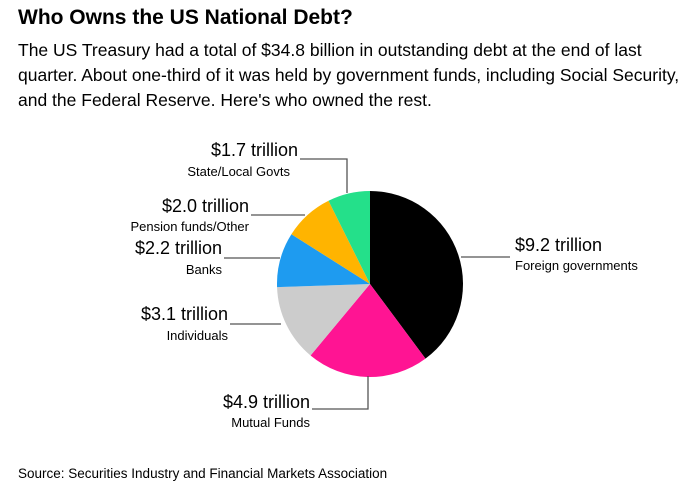 The height and width of the screenshot is (496, 693). Describe the element at coordinates (185, 17) in the screenshot. I see `chart-title: Who Owns the US National Debt?` at that location.